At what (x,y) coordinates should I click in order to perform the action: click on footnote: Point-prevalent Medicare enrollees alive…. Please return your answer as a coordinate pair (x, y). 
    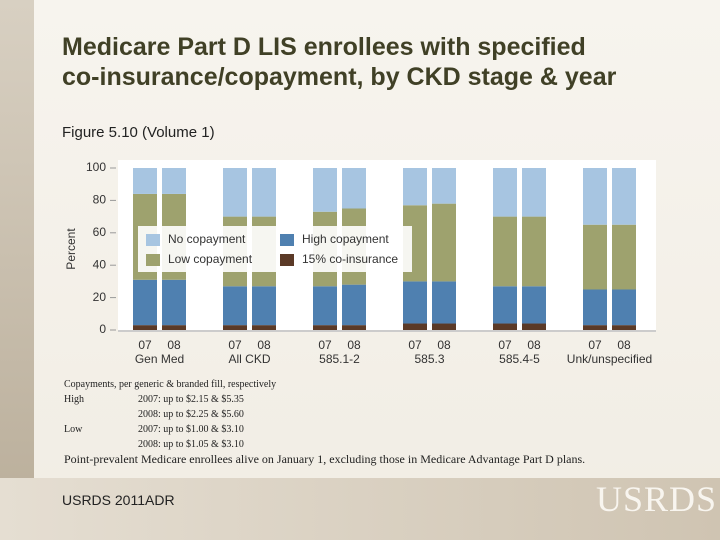
    Looking at the image, I should click on (325, 459).